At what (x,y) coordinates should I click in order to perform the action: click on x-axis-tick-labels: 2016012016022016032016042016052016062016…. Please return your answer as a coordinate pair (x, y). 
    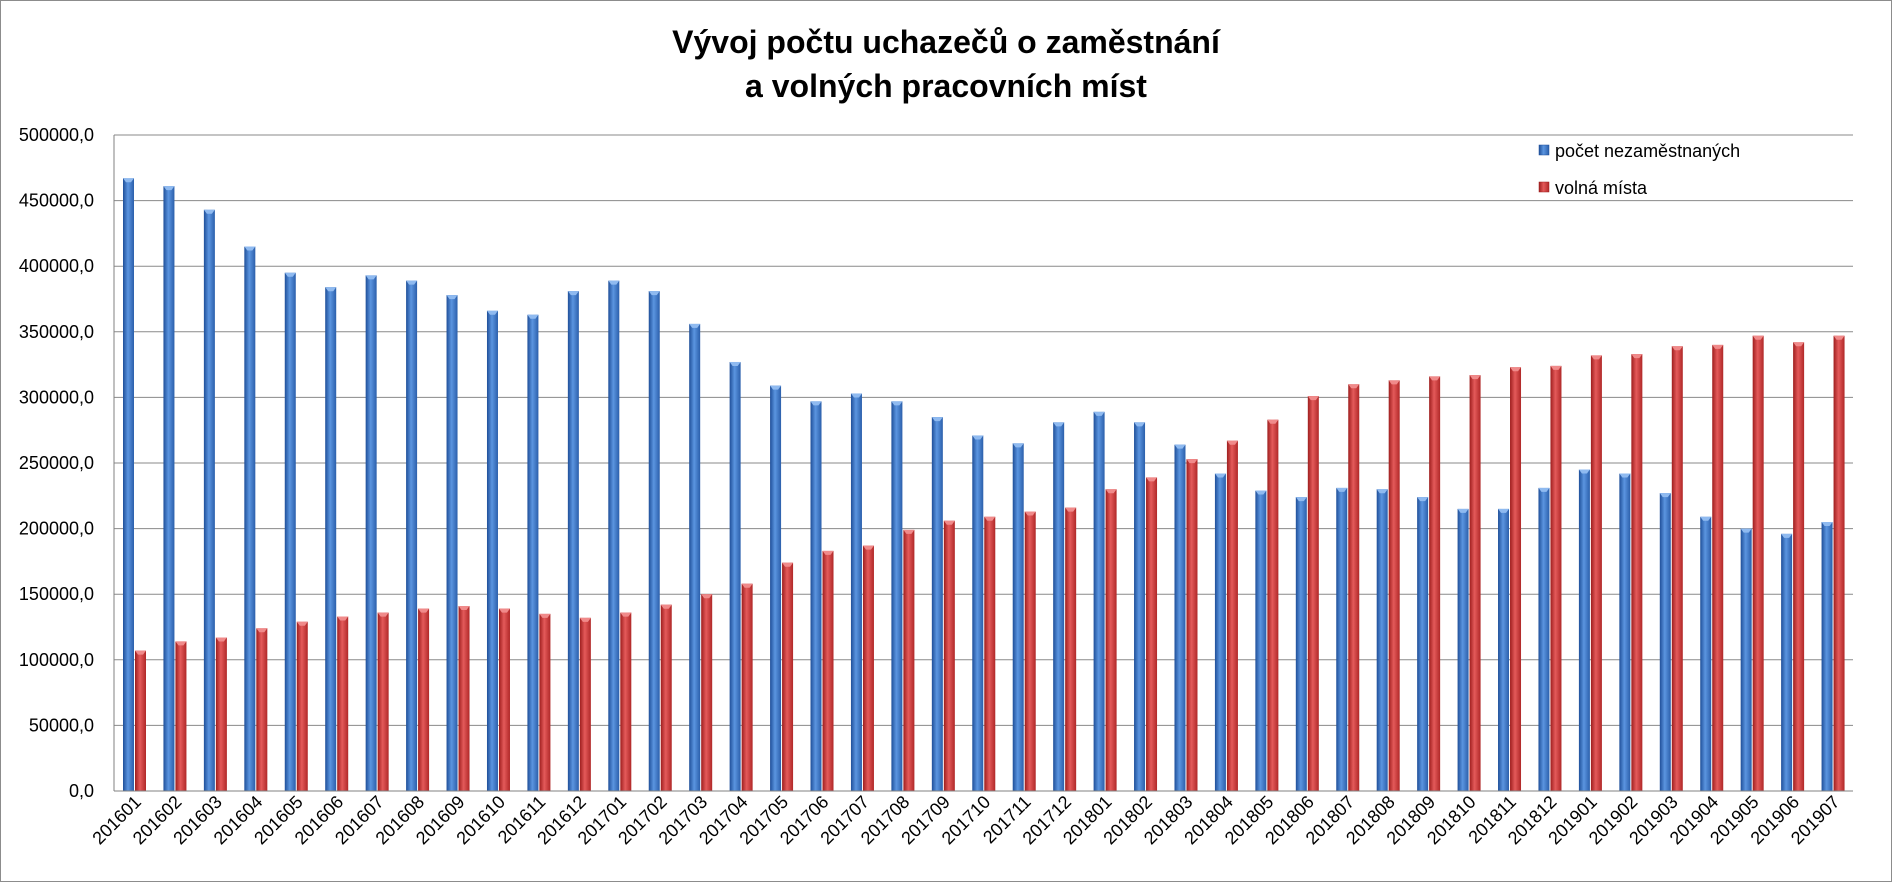
    Looking at the image, I should click on (965, 820).